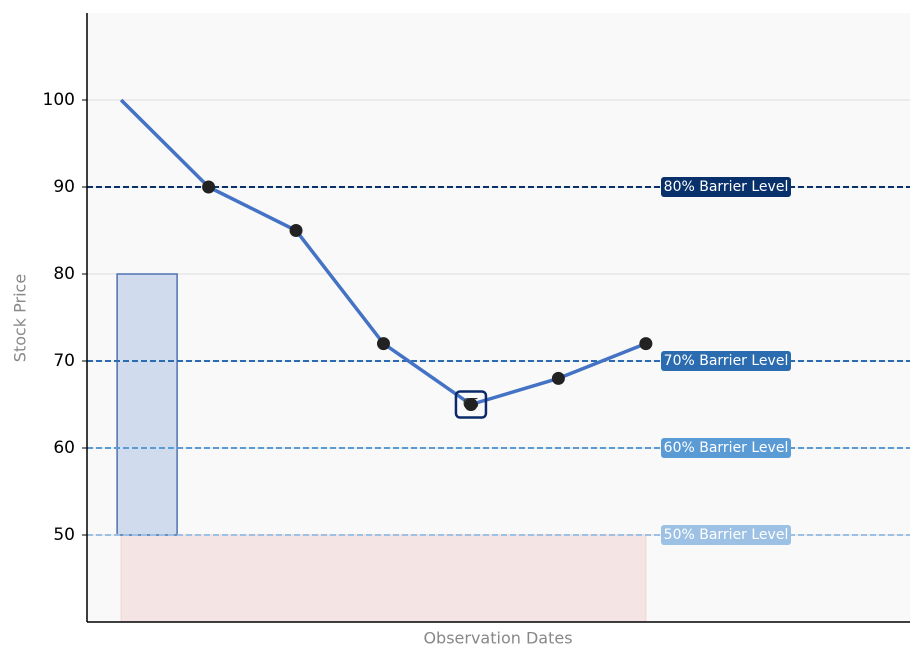 The width and height of the screenshot is (922, 661). Describe the element at coordinates (383, 578) in the screenshot. I see `loss-zone` at that location.